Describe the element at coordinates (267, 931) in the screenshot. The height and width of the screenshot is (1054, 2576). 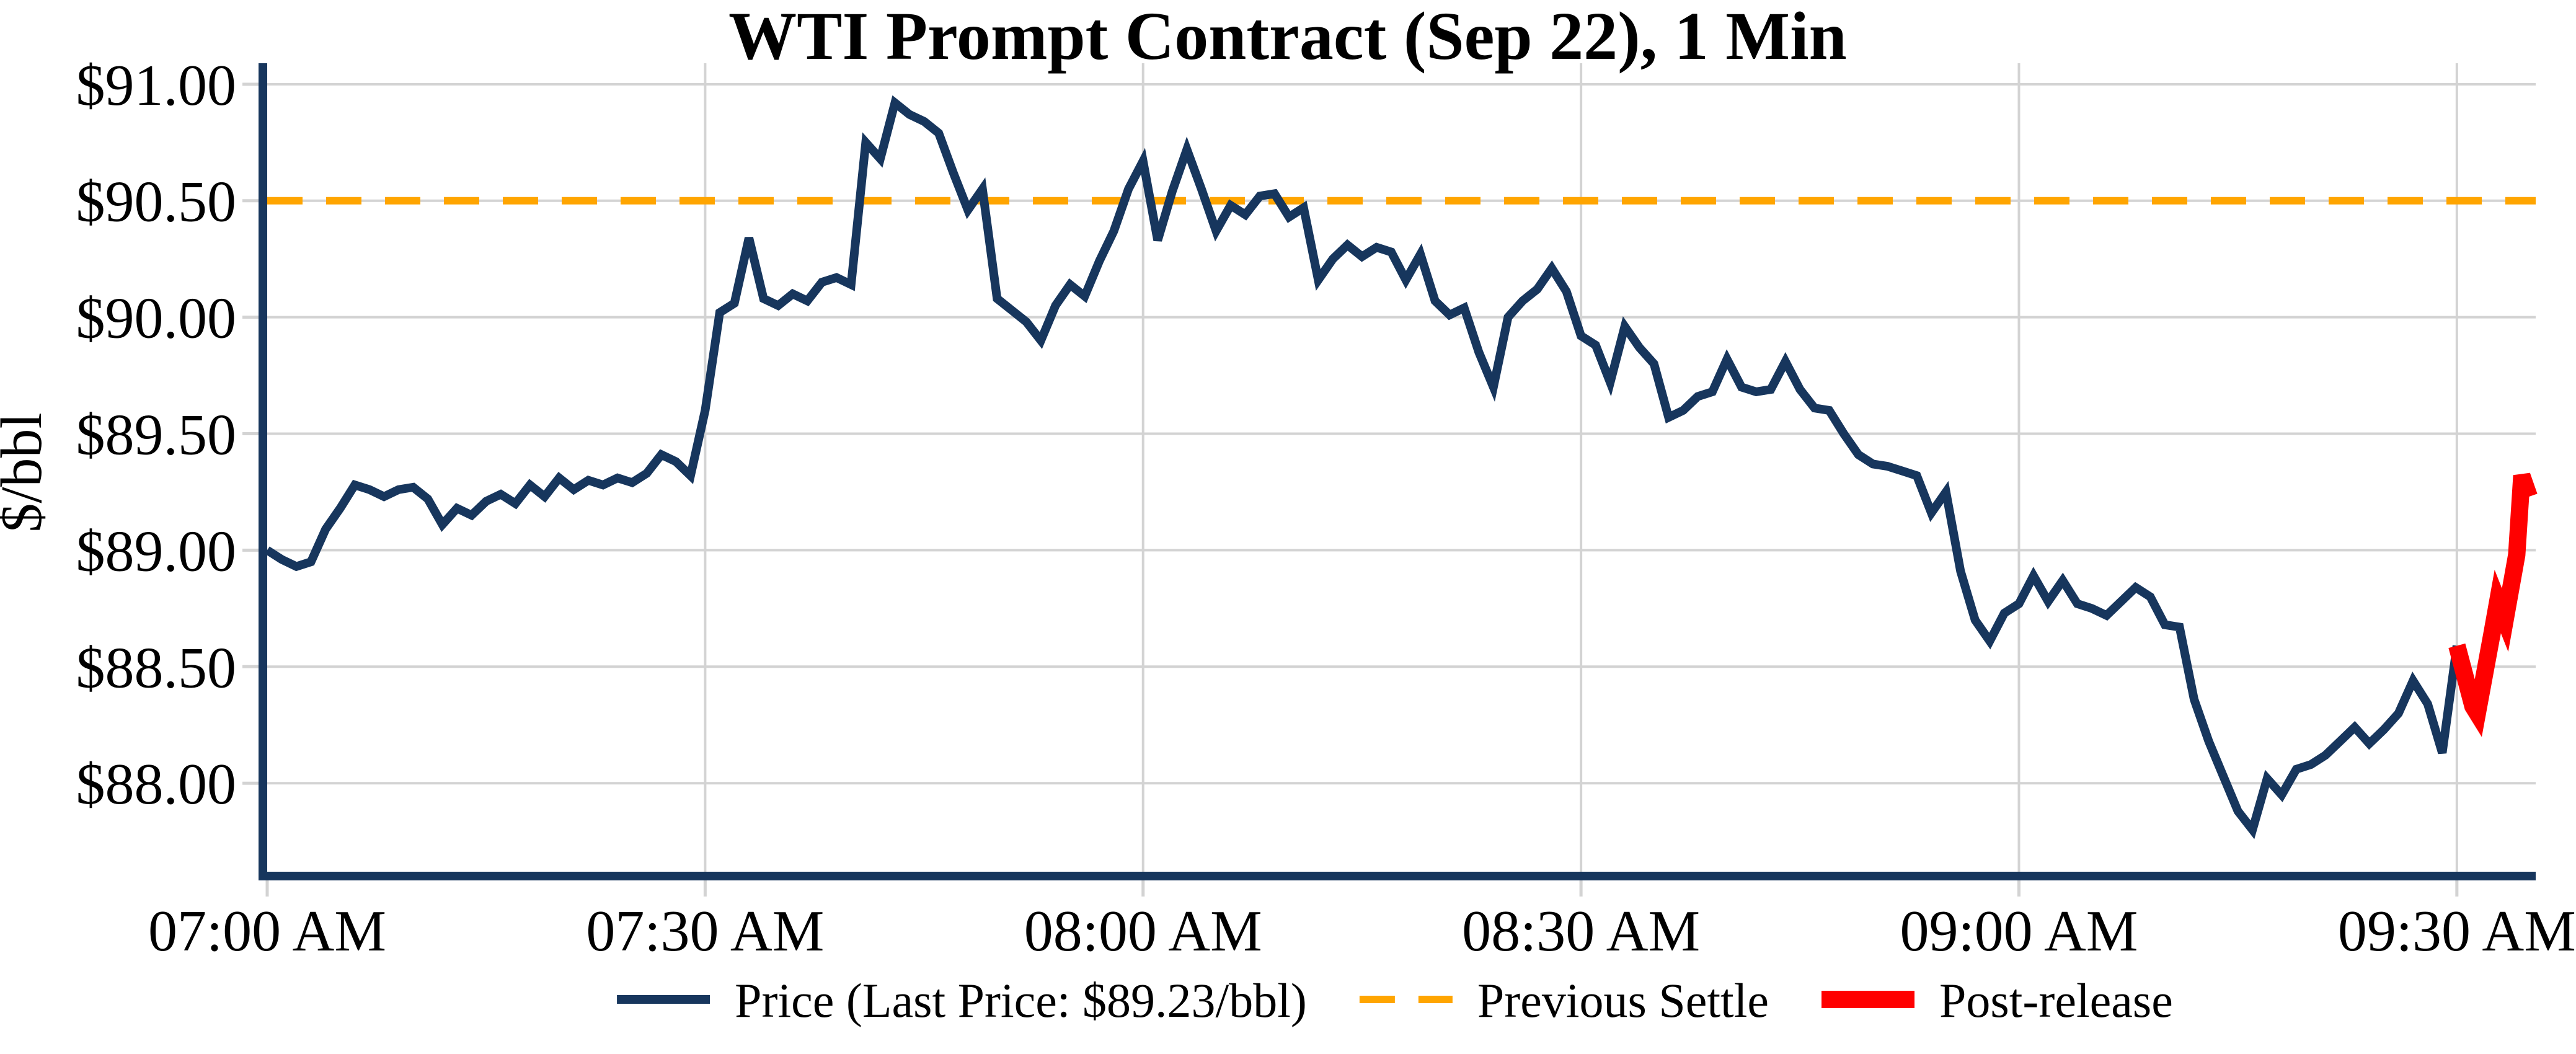
I see `x-tick-label: 07:00 AM` at that location.